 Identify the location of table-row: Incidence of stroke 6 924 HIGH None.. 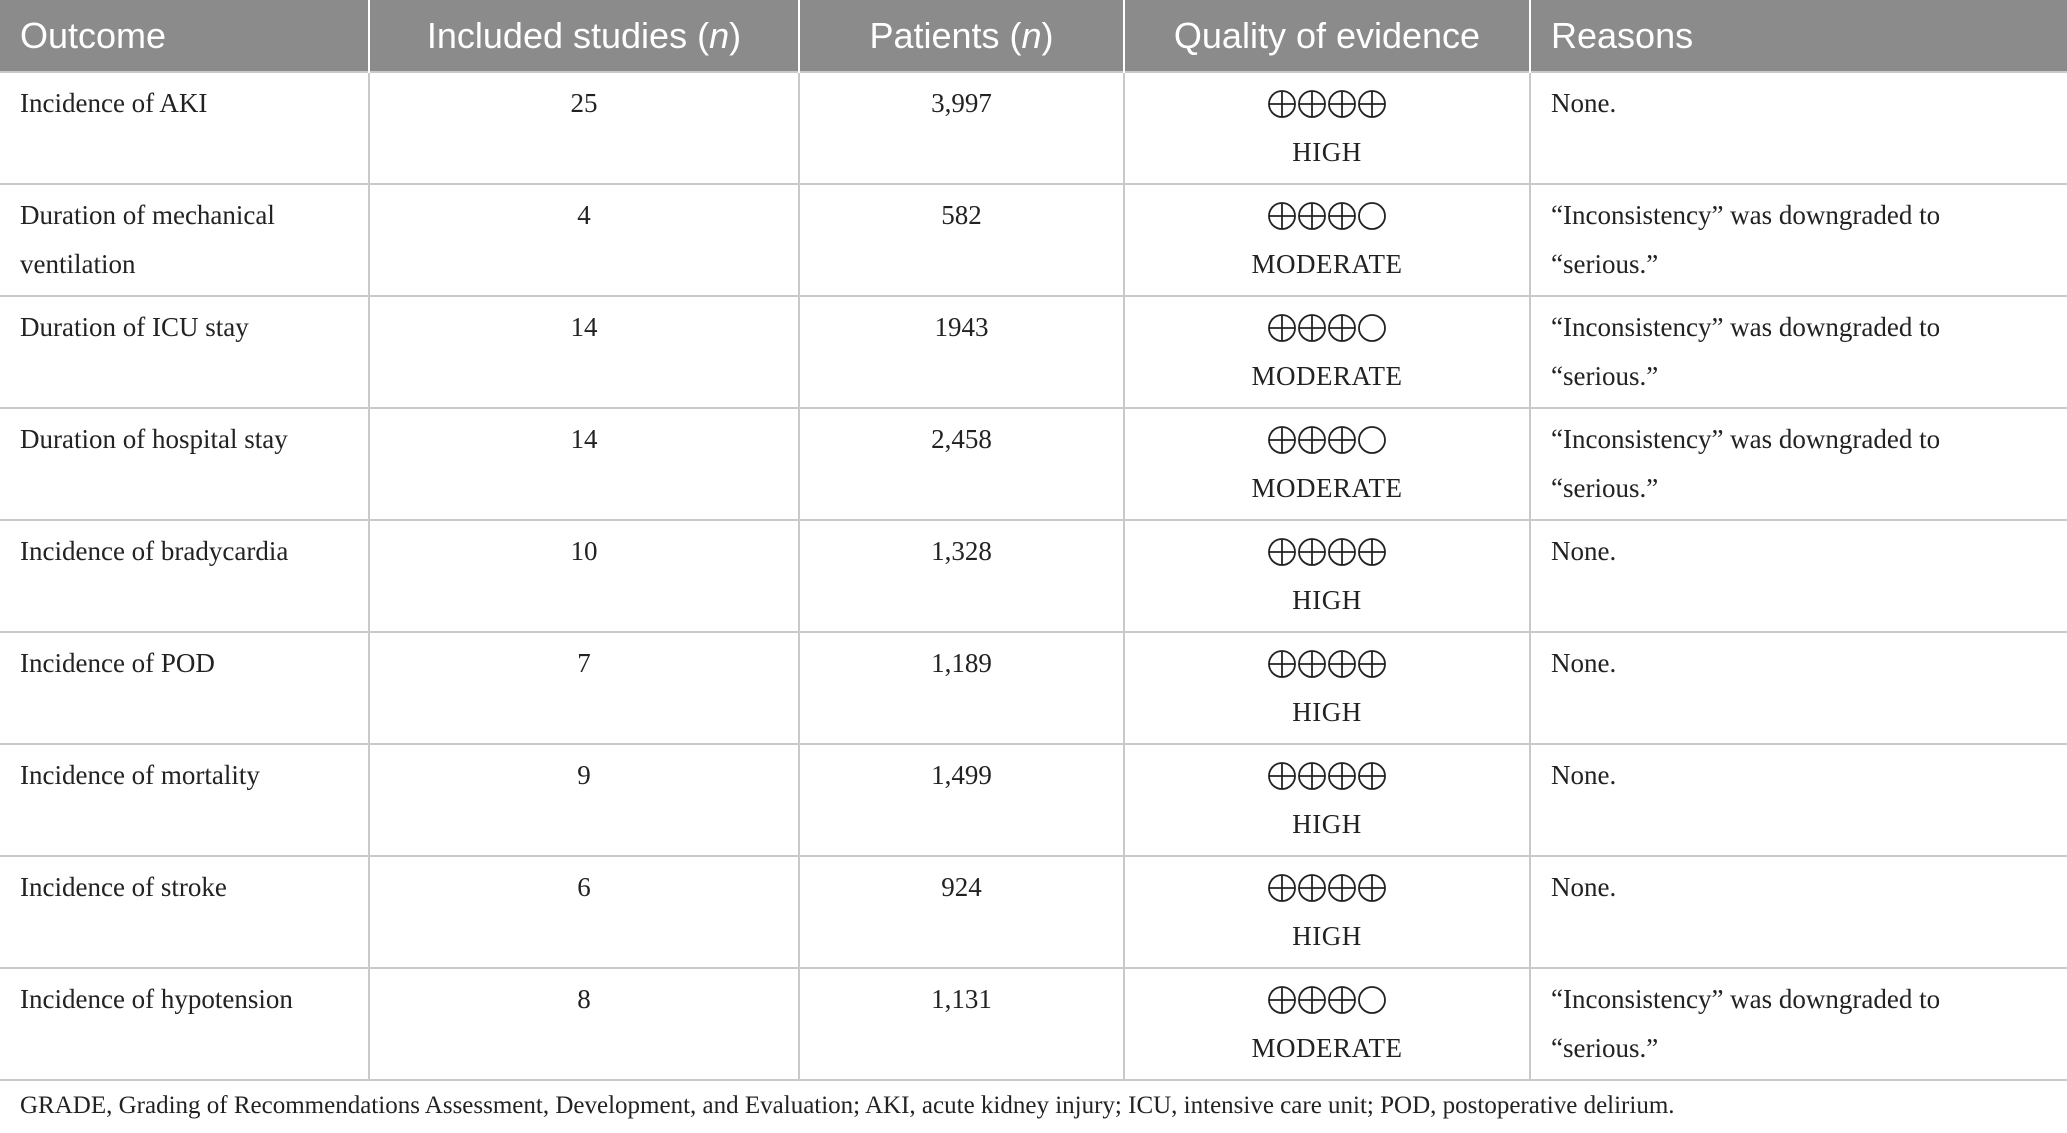
(1033, 911).